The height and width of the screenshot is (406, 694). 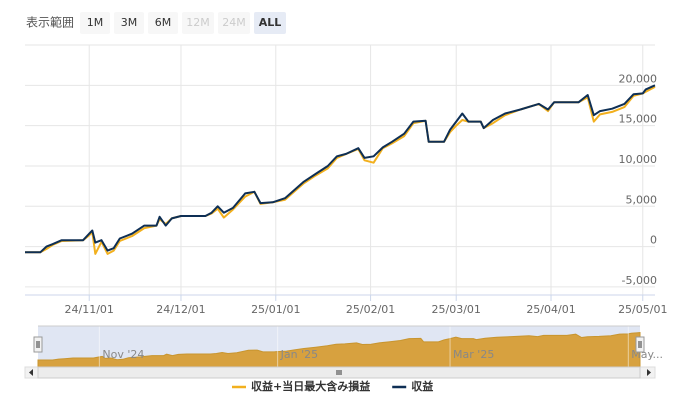 I want to click on range-label: 表示範囲, so click(x=50, y=22).